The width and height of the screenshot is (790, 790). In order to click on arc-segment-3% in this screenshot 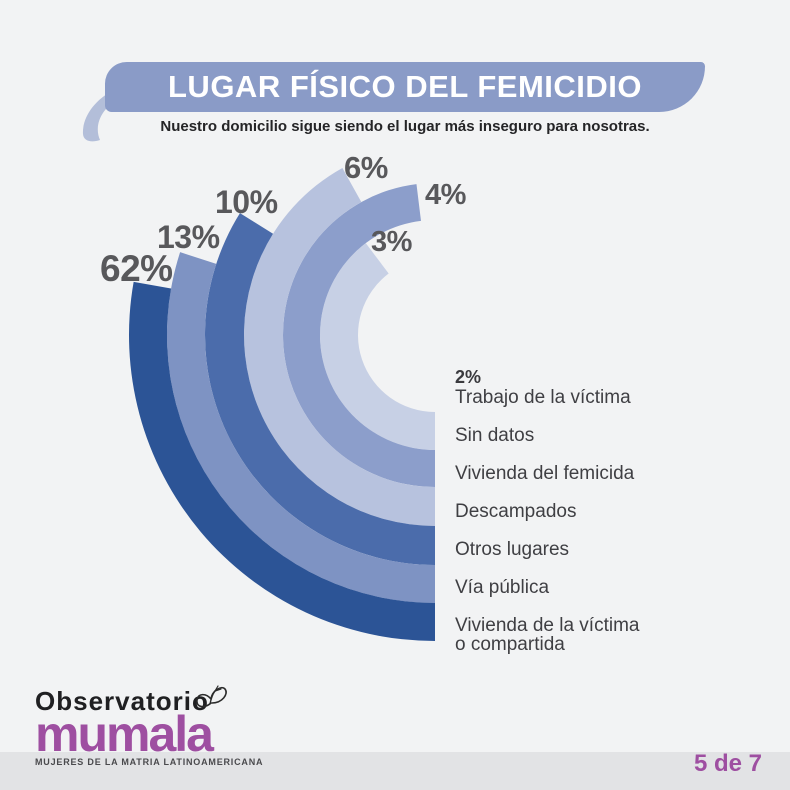, I will do `click(377, 346)`.